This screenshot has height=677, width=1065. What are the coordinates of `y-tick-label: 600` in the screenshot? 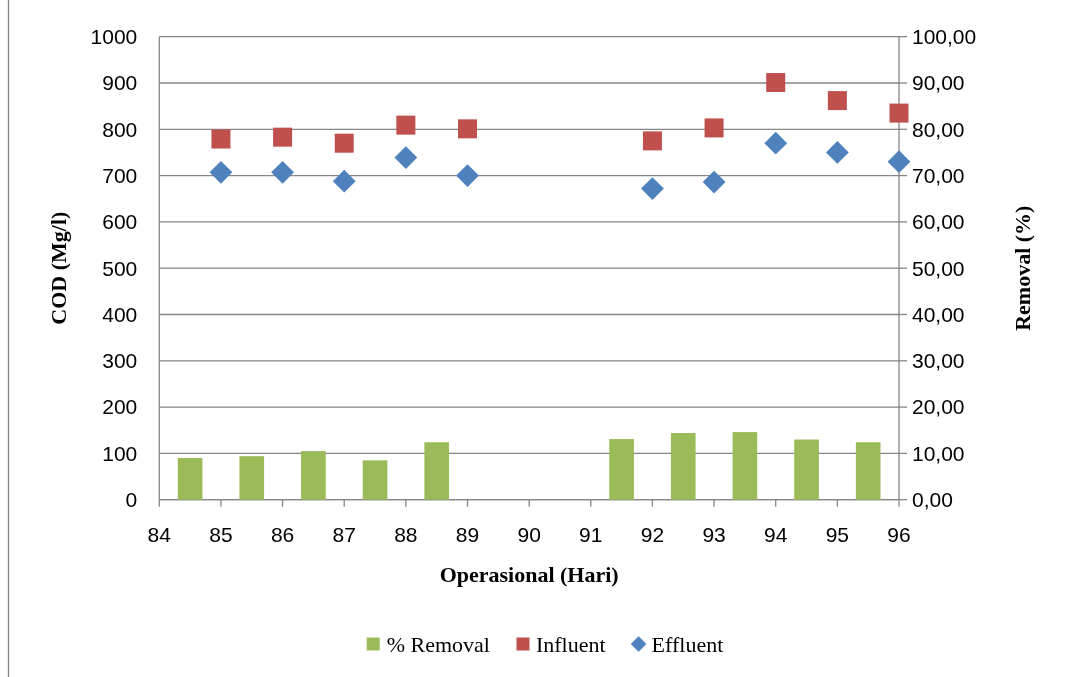 It's located at (120, 222).